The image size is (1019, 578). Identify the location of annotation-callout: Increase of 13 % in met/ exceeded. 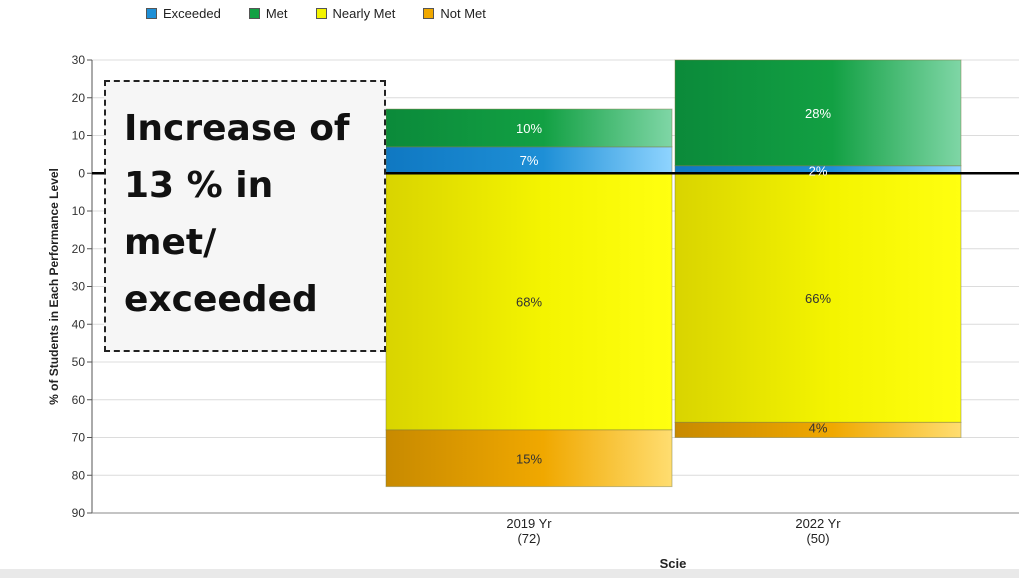
(245, 216).